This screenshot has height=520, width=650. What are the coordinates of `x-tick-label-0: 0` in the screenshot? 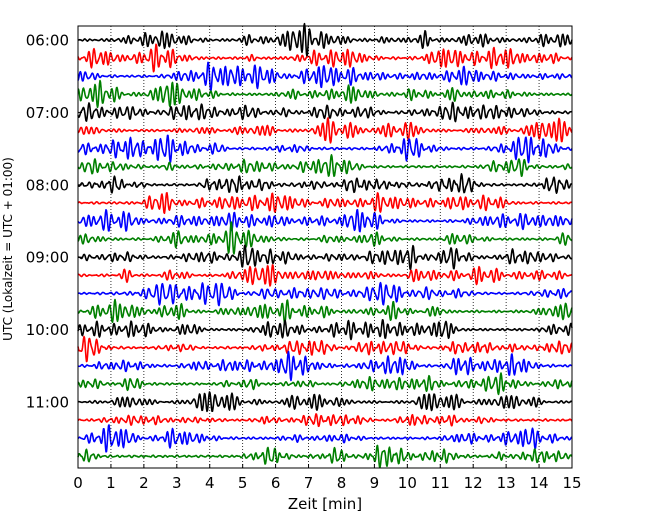 It's located at (78, 483).